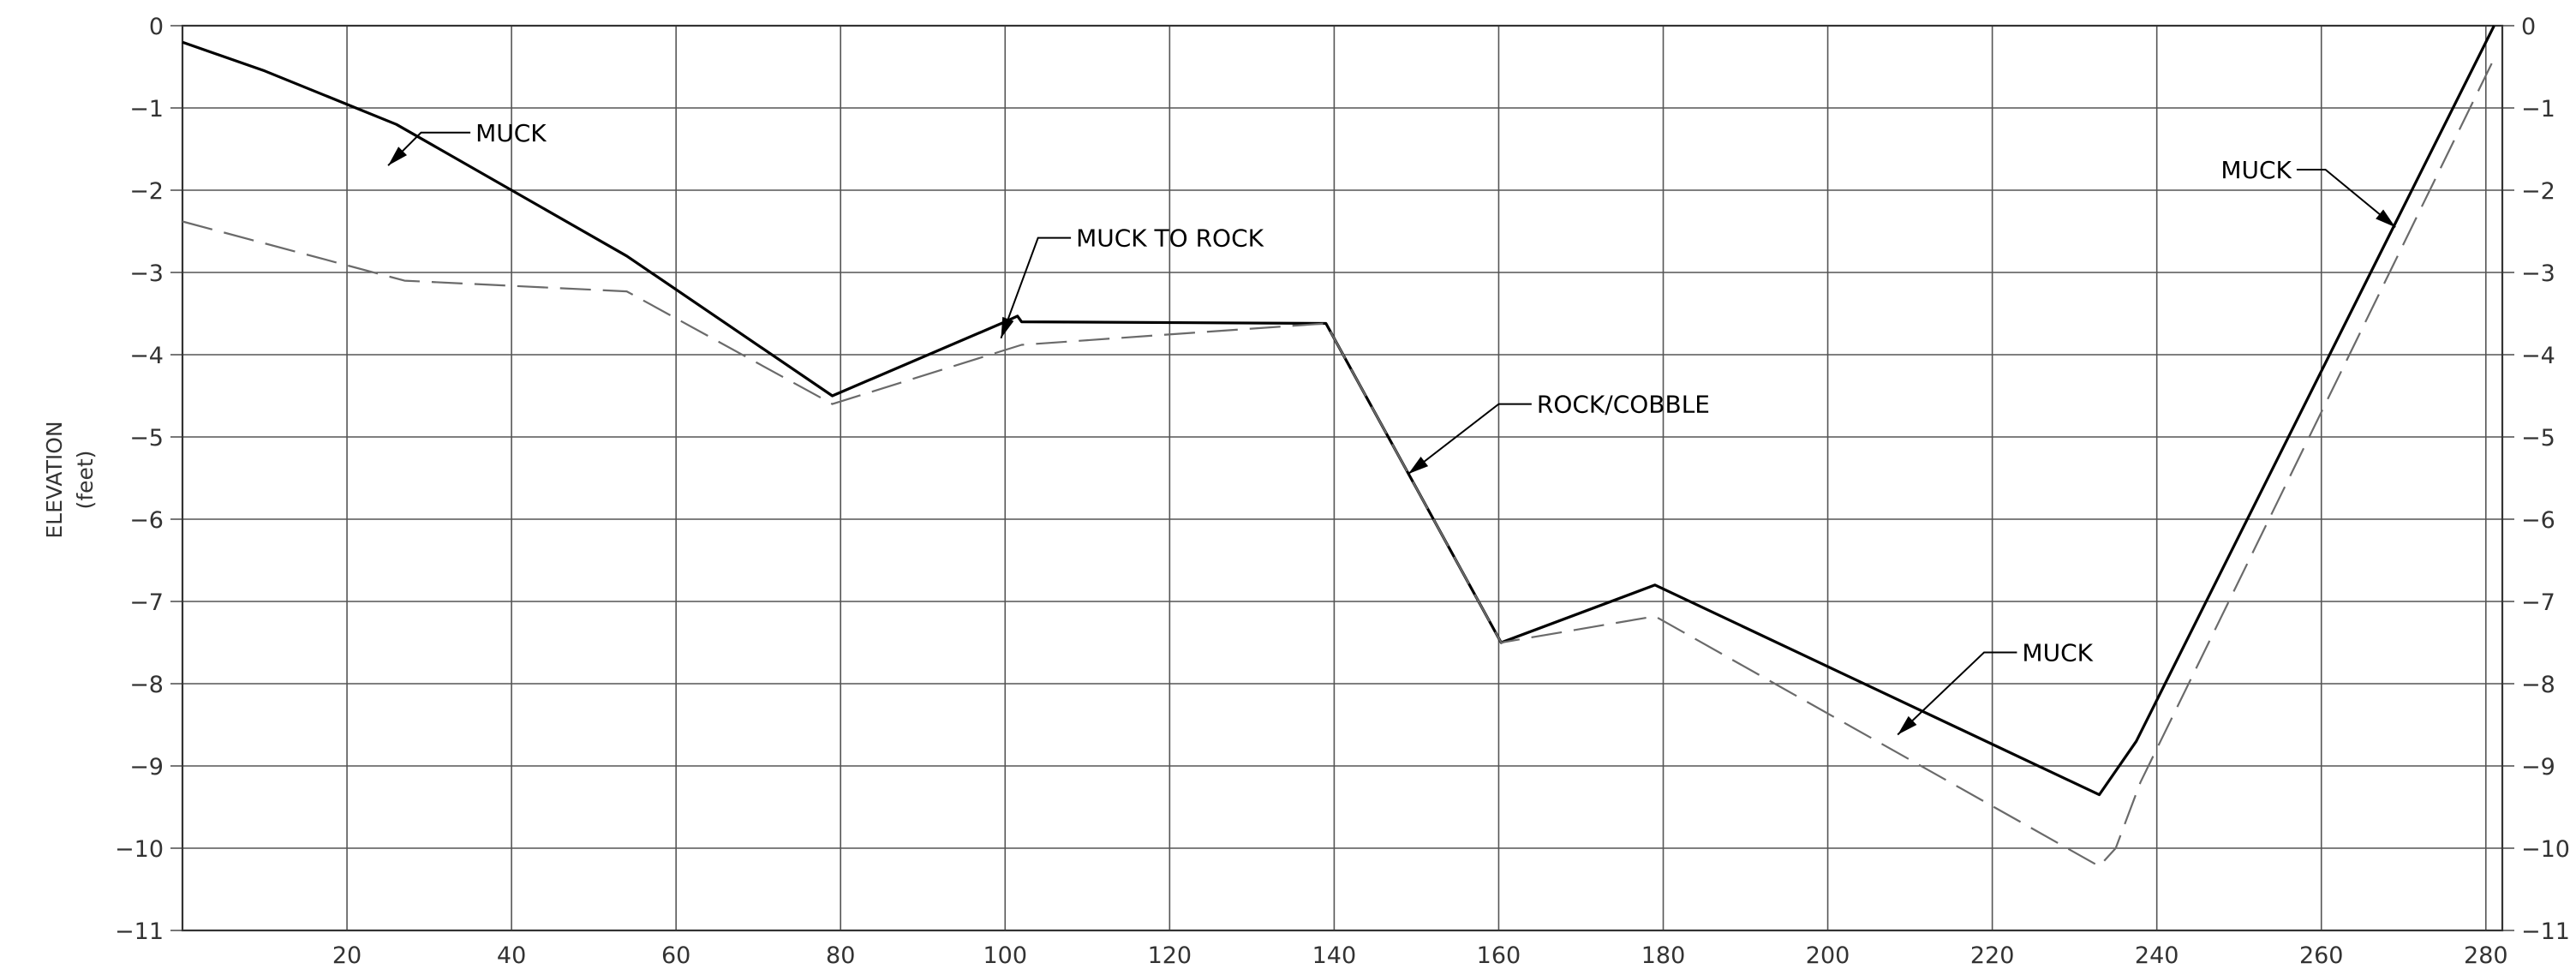 The width and height of the screenshot is (2576, 969). I want to click on y-axis-unit-label: (feet), so click(86, 480).